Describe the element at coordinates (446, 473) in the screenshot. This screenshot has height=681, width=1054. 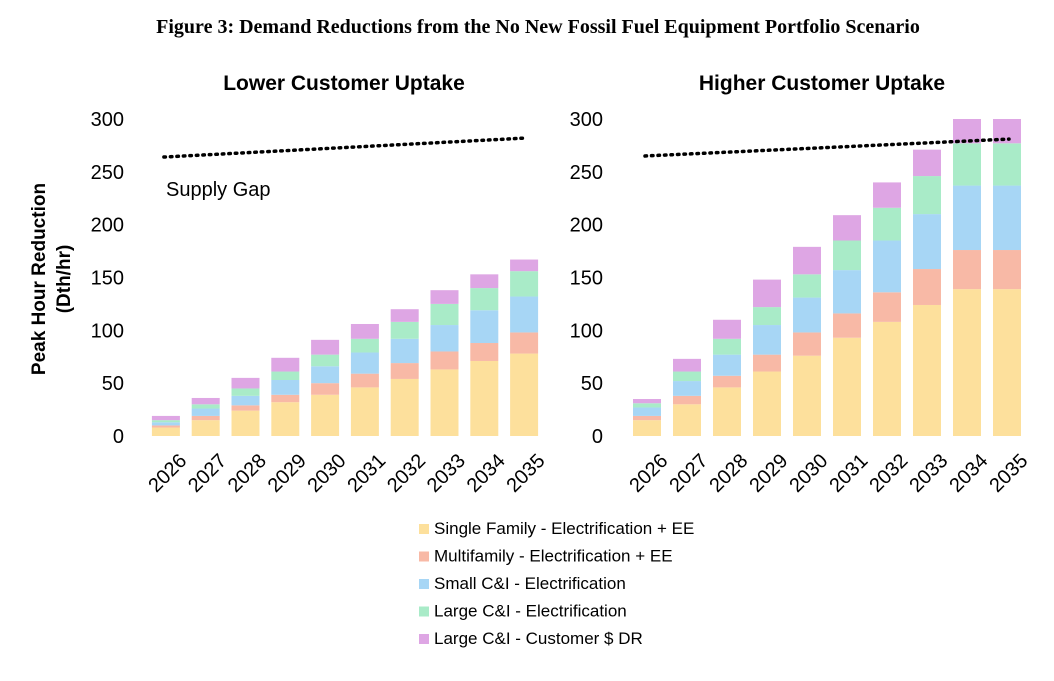
I see `x-tick-label: 2033` at that location.